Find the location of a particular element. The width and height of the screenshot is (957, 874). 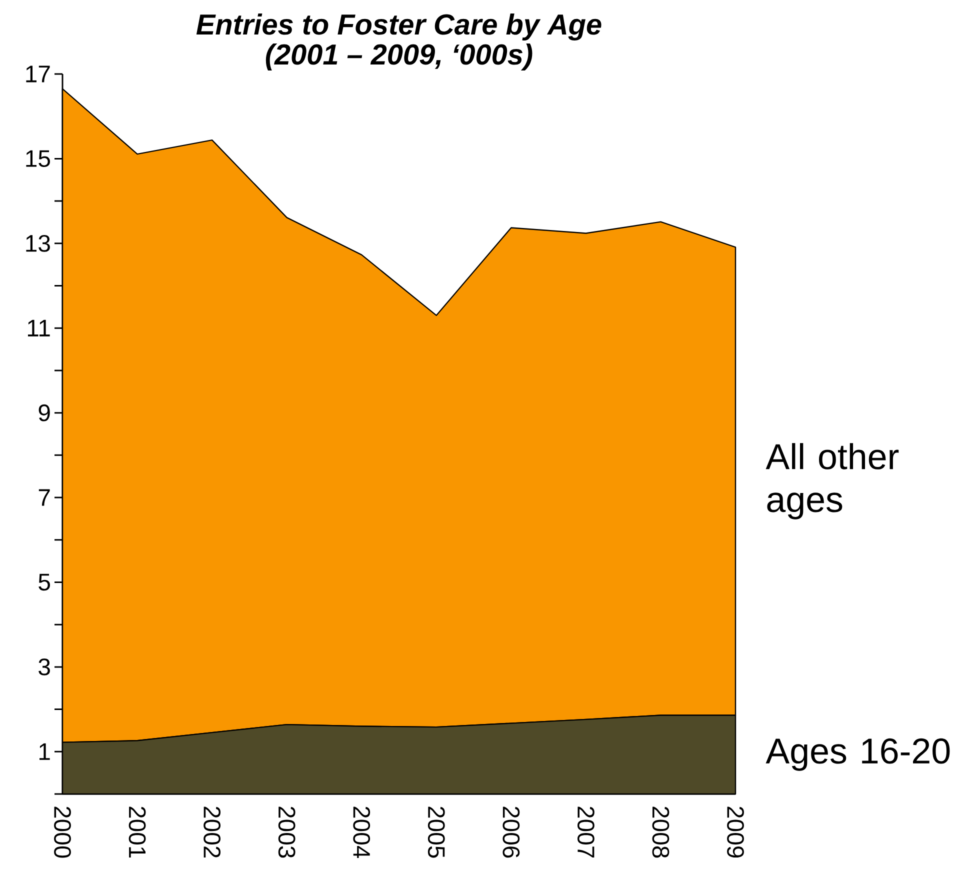

series-label: Ages 16-20 is located at coordinates (858, 754).